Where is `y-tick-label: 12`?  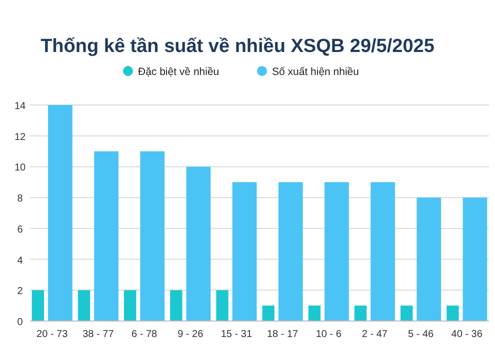 y-tick-label: 12 is located at coordinates (20, 137).